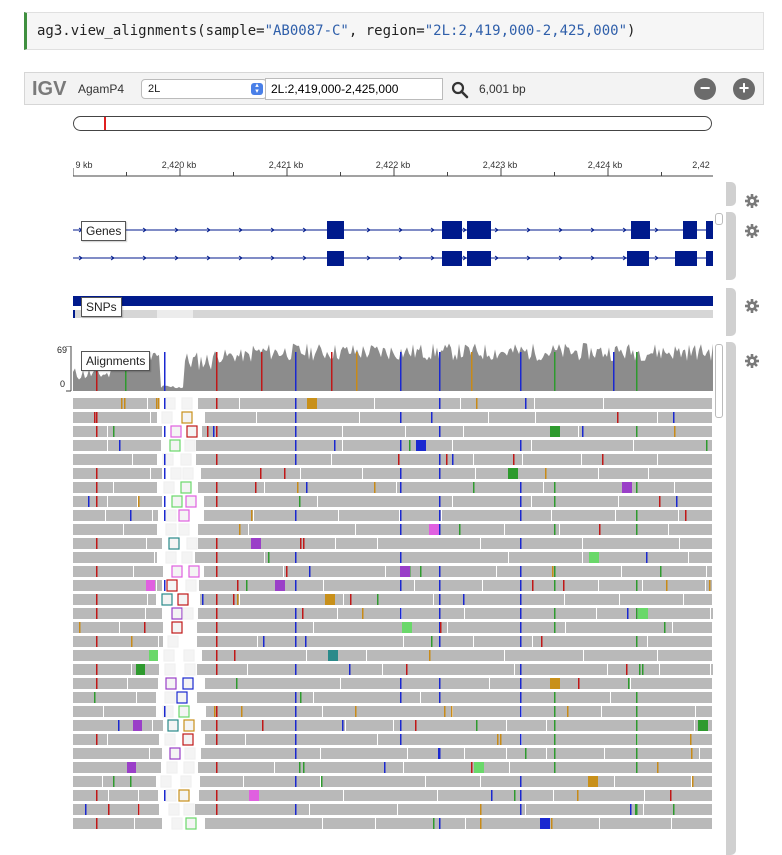  I want to click on ruler-track-gutter, so click(731, 194).